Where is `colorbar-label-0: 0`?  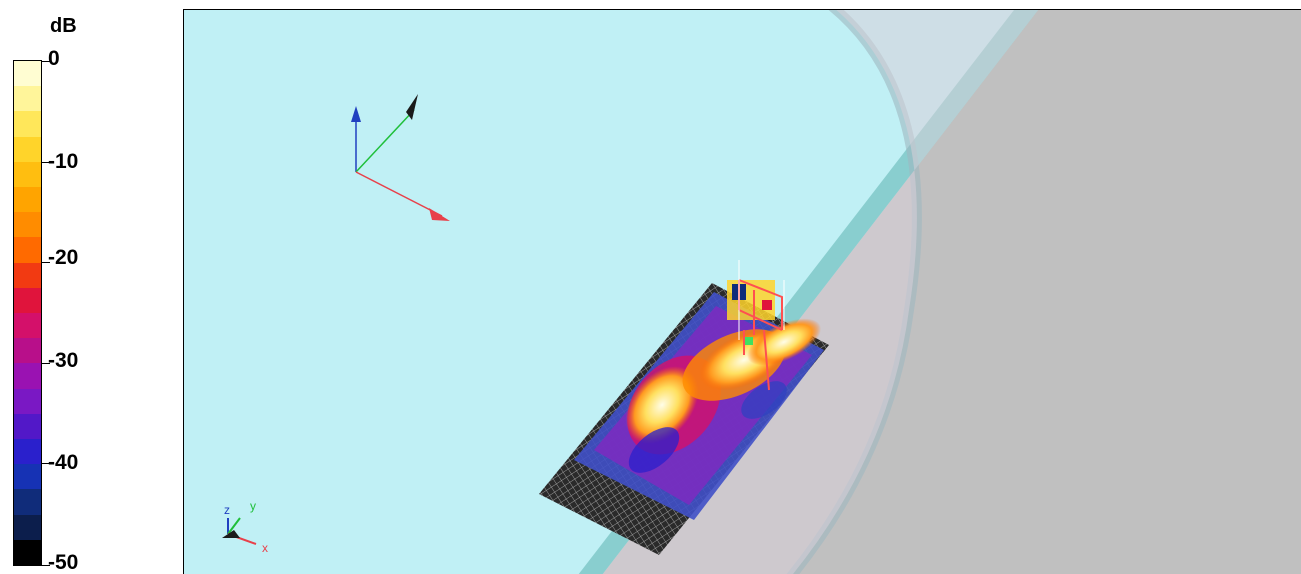 colorbar-label-0: 0 is located at coordinates (54, 58).